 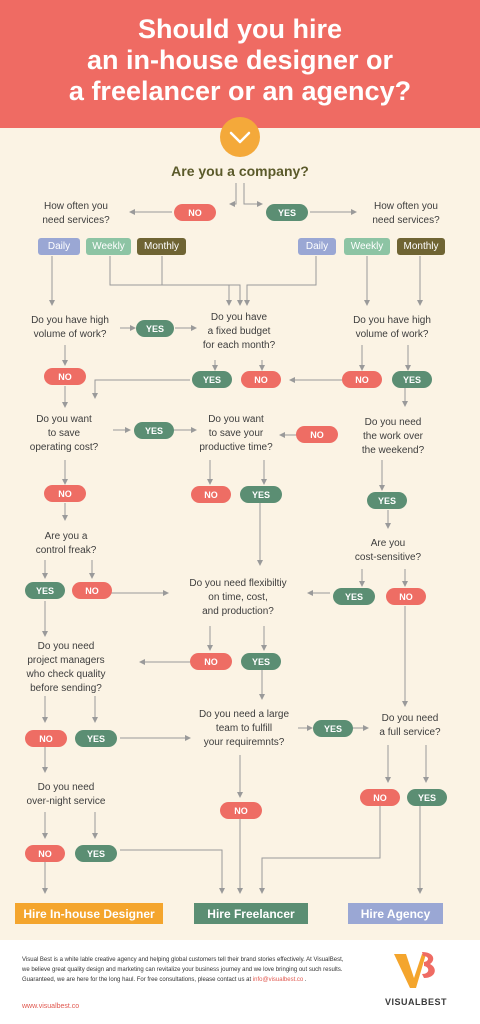 What do you see at coordinates (305, 980) in the screenshot?
I see `footer-text-end: .` at bounding box center [305, 980].